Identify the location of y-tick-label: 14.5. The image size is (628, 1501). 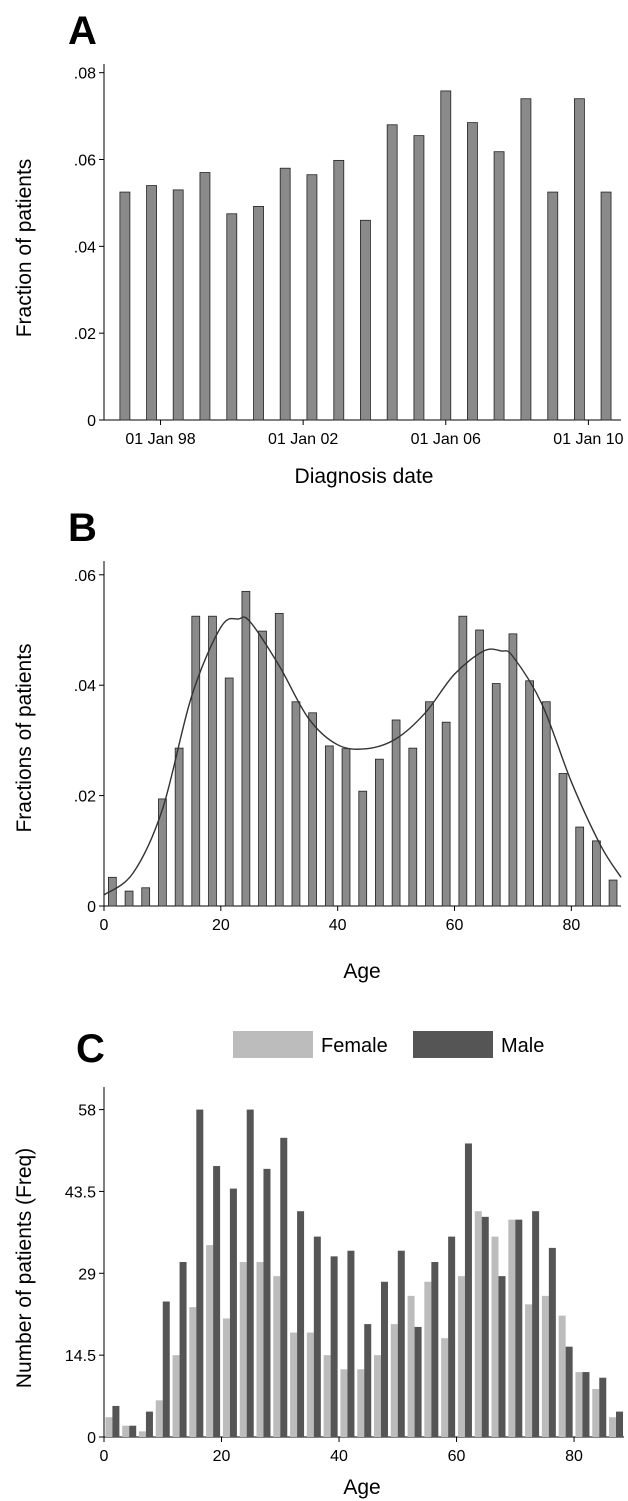
(80, 1356).